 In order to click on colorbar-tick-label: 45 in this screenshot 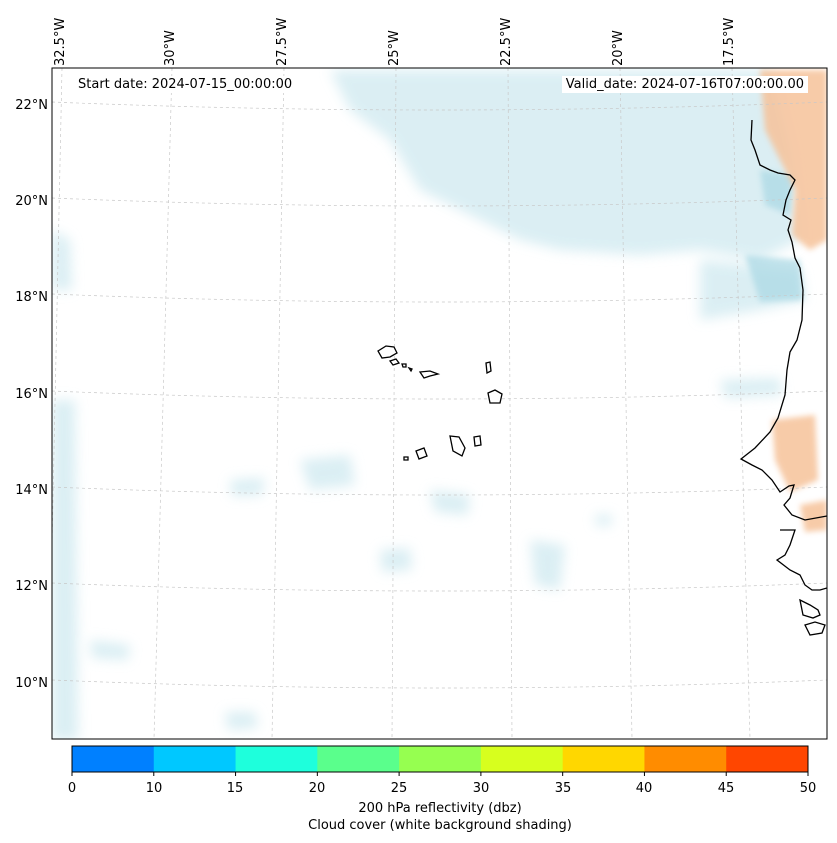, I will do `click(726, 788)`.